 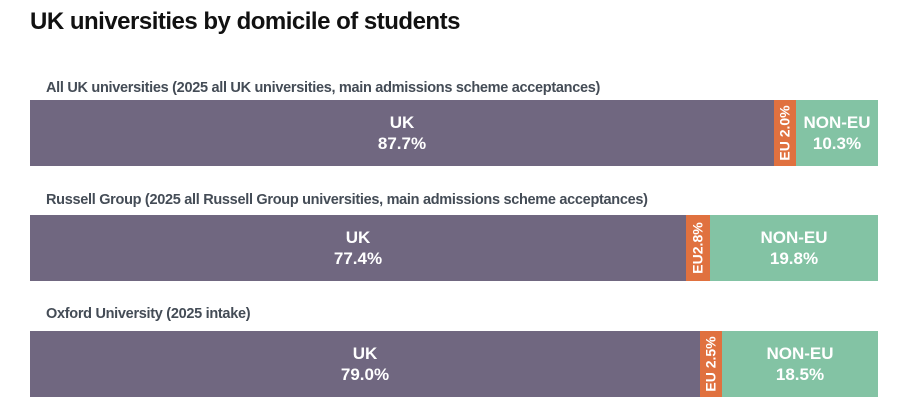 I want to click on data-label: NON-EU 10.3%, so click(x=836, y=133).